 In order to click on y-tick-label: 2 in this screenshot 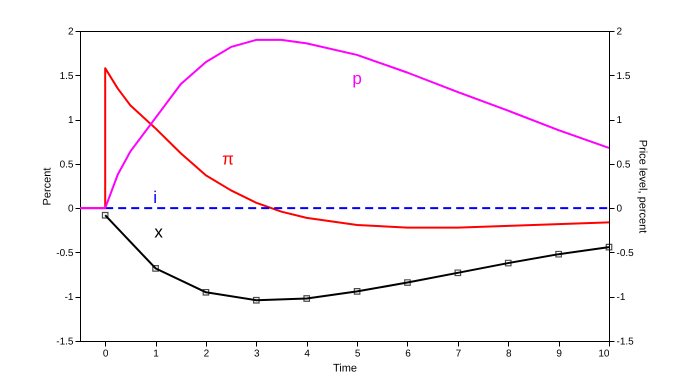, I will do `click(71, 32)`.